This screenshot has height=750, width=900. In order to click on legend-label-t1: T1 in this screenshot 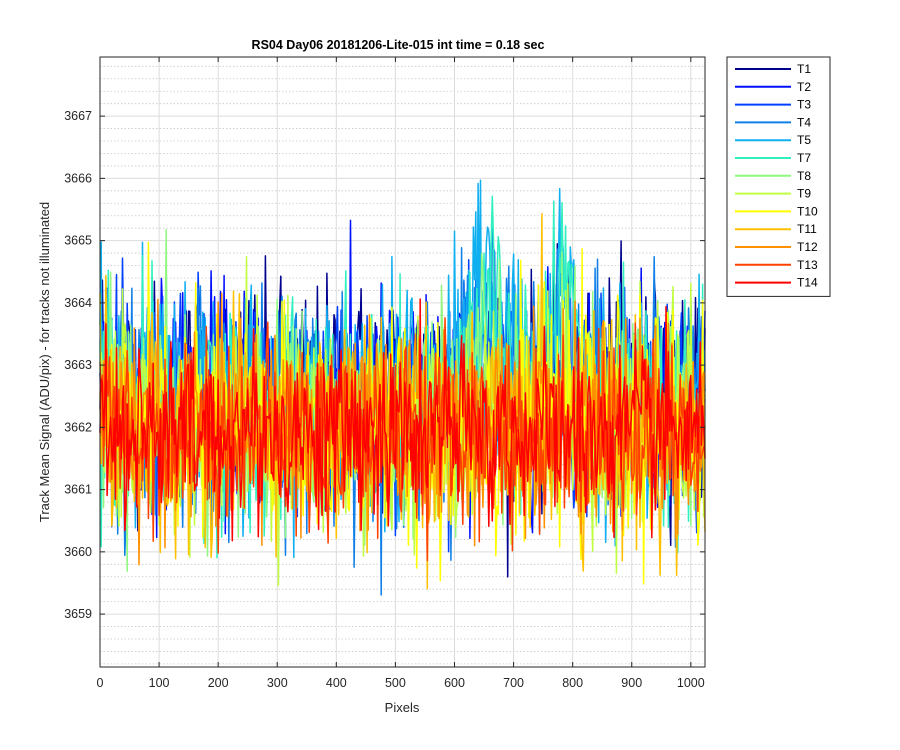, I will do `click(804, 69)`.